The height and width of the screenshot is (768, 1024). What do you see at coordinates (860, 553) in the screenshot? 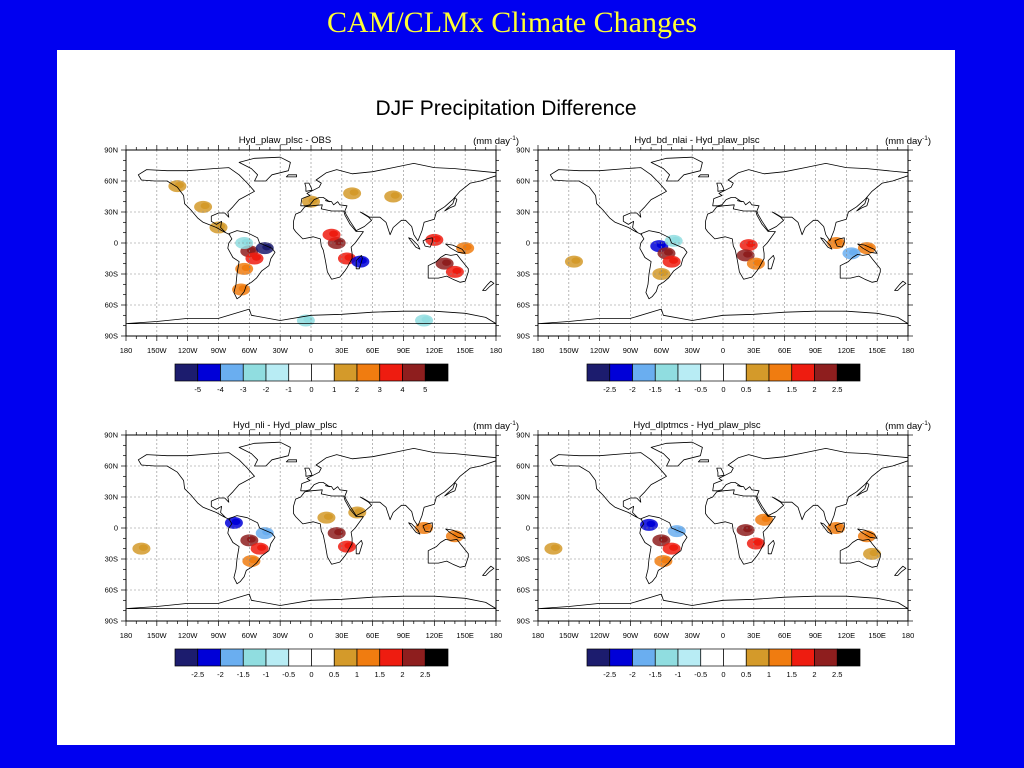
I see `coastline-australia` at bounding box center [860, 553].